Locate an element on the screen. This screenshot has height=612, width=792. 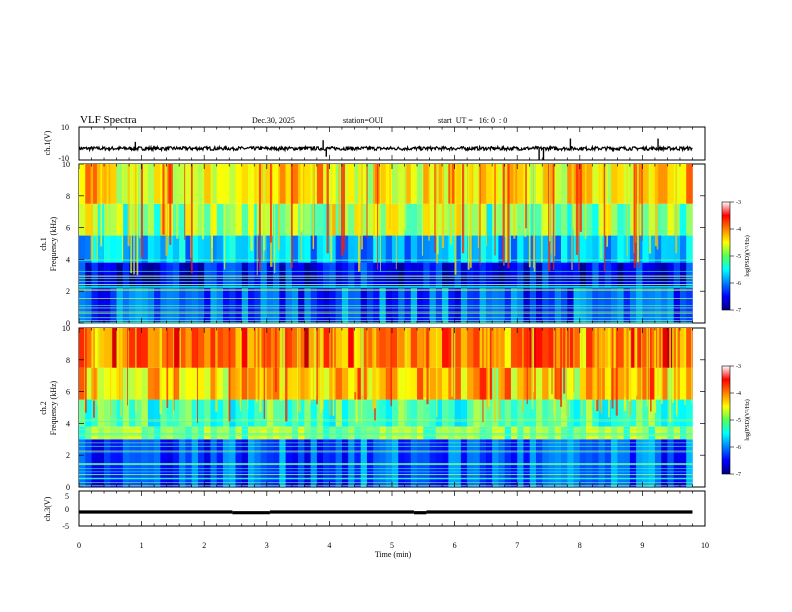
ch2-channel-label: ch.2 is located at coordinates (43, 408).